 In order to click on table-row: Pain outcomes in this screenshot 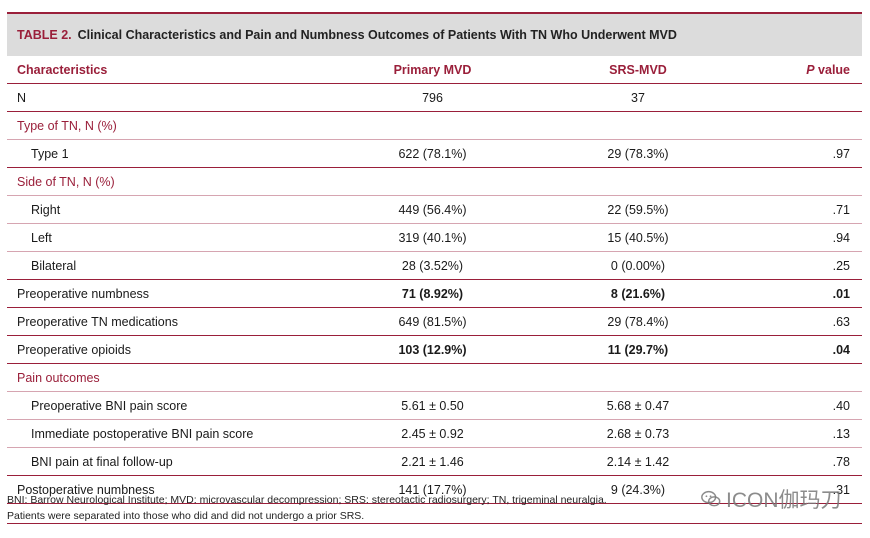, I will do `click(434, 378)`.